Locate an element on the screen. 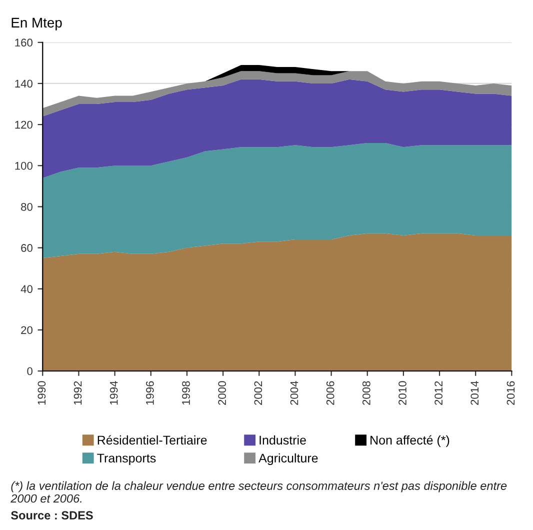  x-tick-label: 1998 is located at coordinates (186, 393).